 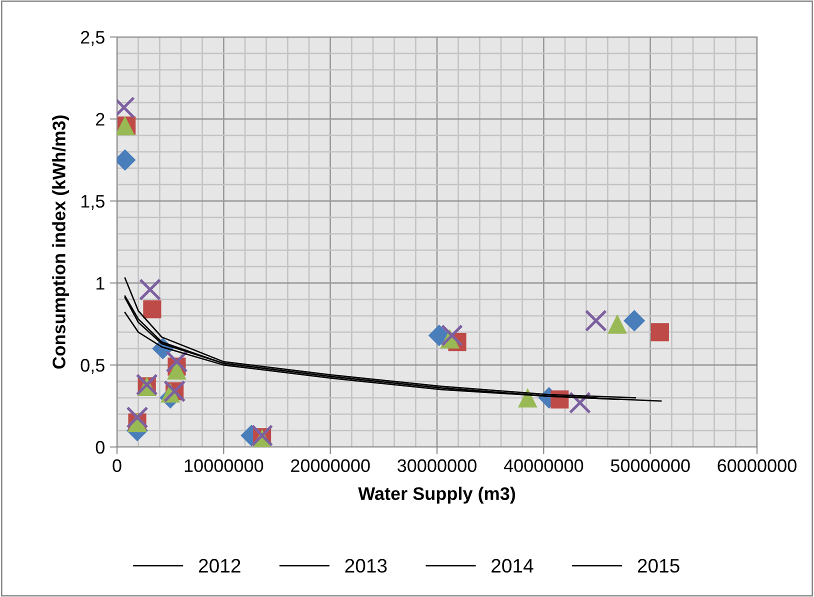 I want to click on legend-label: 2014, so click(x=513, y=565).